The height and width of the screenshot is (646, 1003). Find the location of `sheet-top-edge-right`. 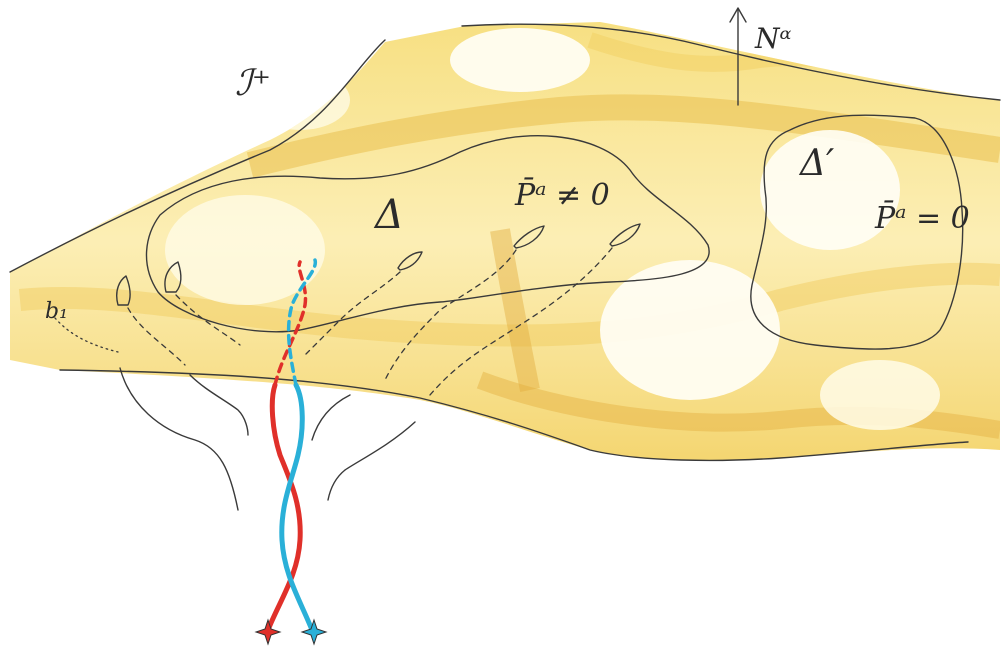

sheet-top-edge-right is located at coordinates (731, 62).